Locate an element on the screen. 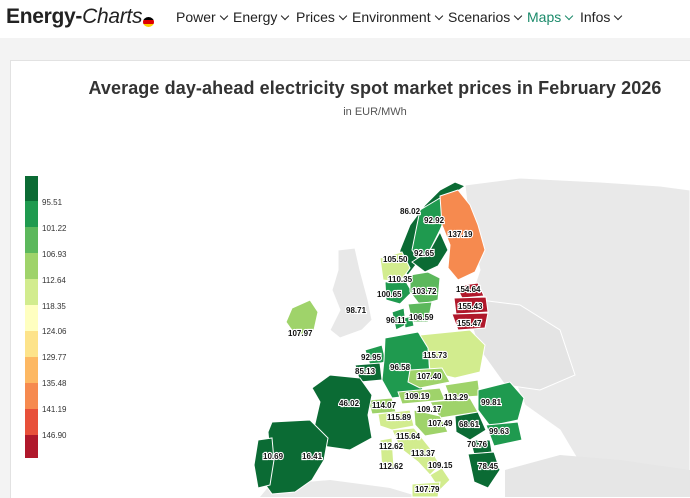 This screenshot has width=690, height=498. region-estonia is located at coordinates (470, 290).